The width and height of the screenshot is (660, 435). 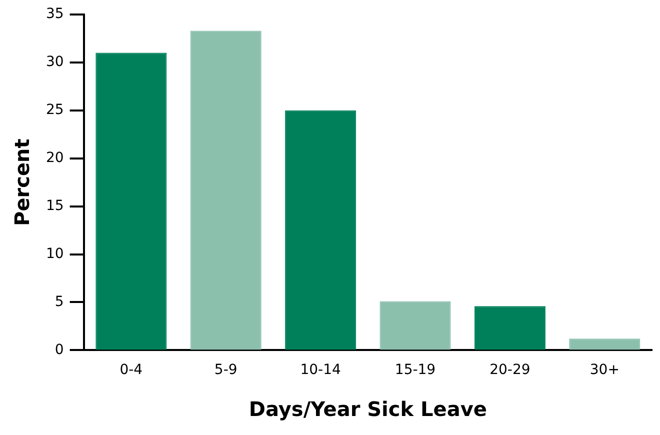 I want to click on y-tick-label: 10, so click(x=55, y=254).